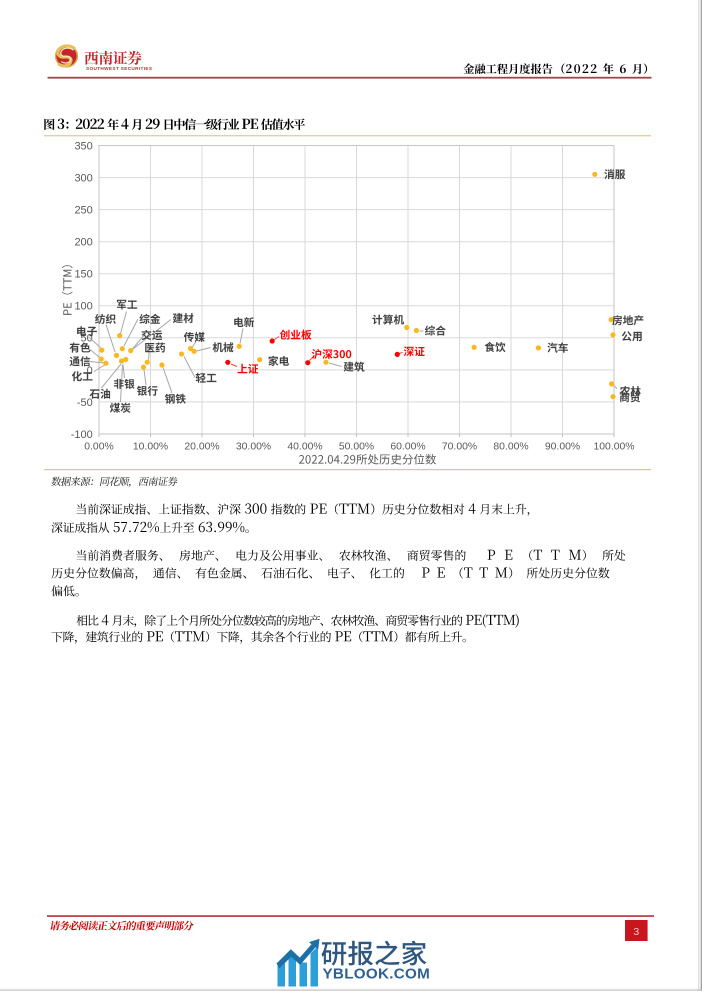  Describe the element at coordinates (459, 447) in the screenshot. I see `svg-text: 70.00%` at that location.